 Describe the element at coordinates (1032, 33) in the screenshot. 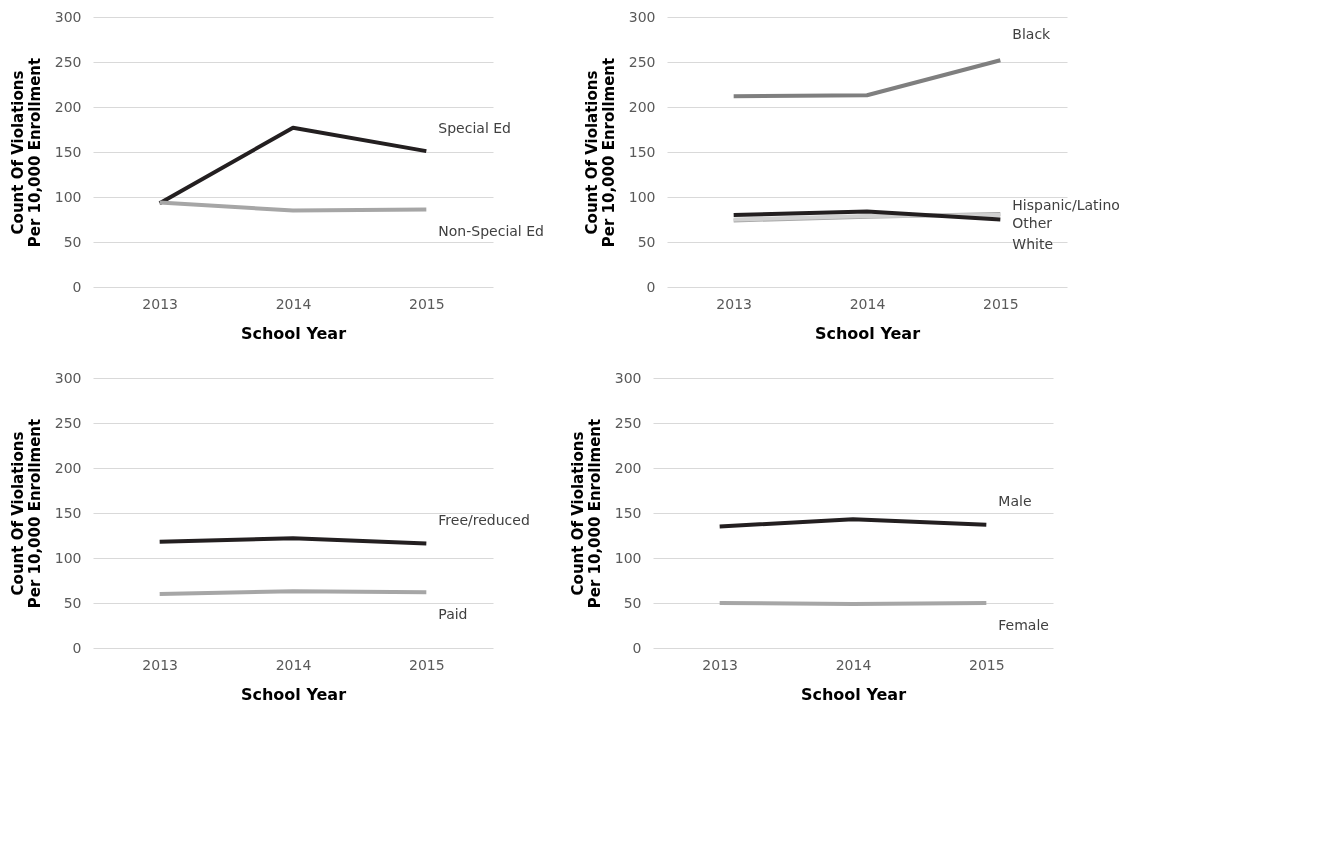

I see `series-label: Black` at that location.